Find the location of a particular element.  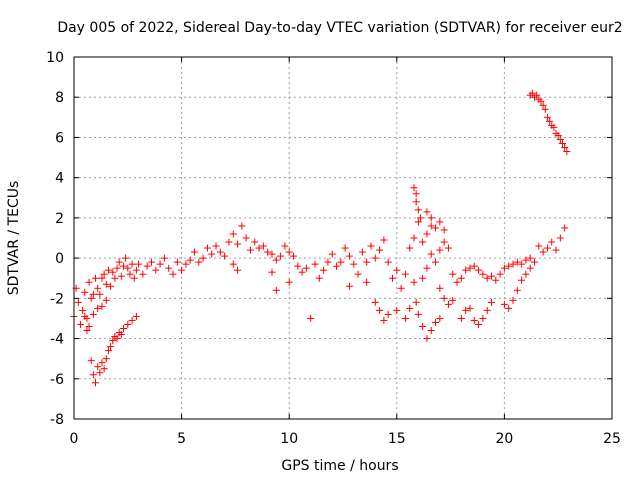

x-tick-label: 20 is located at coordinates (504, 439).